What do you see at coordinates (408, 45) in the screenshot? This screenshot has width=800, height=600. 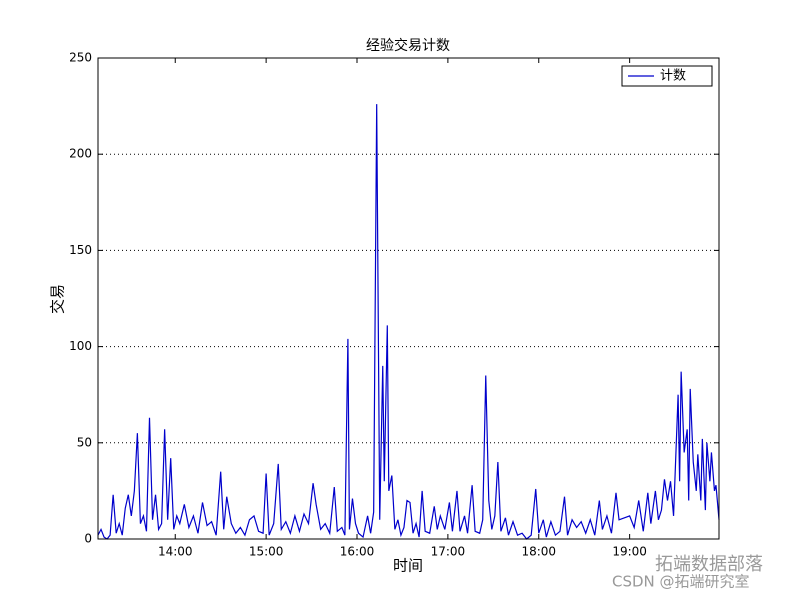 I see `chart-title: 经验交易计数` at bounding box center [408, 45].